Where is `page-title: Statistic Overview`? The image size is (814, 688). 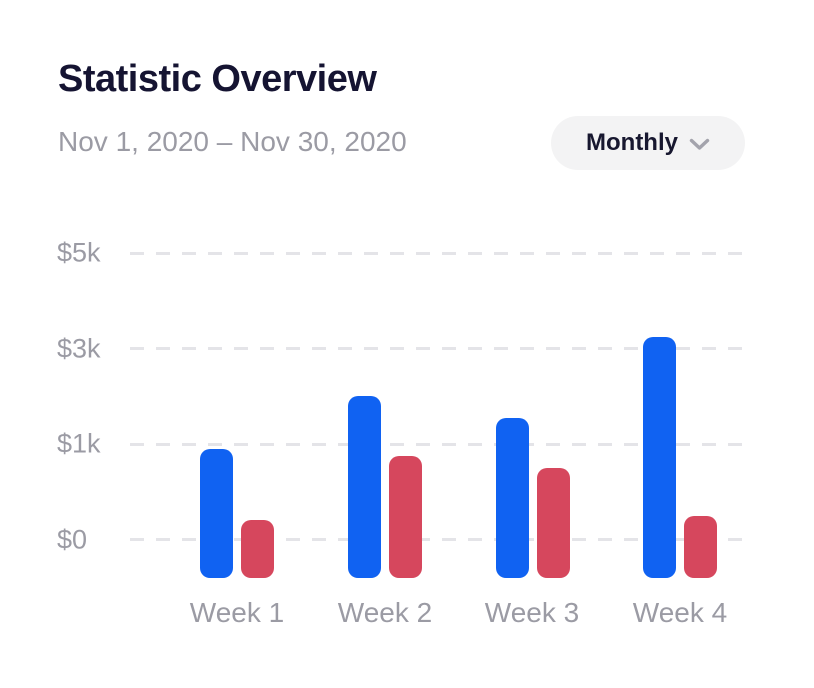 page-title: Statistic Overview is located at coordinates (217, 79).